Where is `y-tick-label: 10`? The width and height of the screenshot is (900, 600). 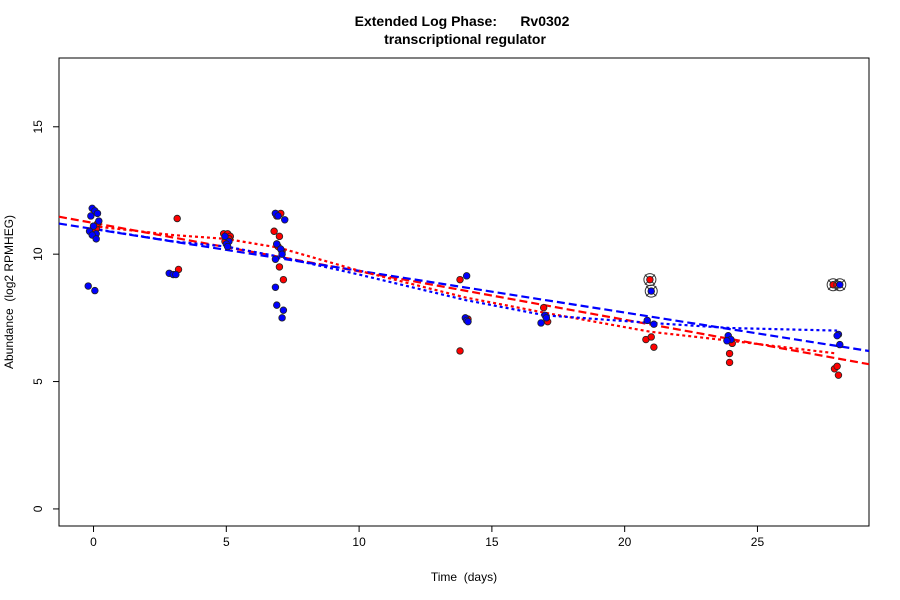 y-tick-label: 10 is located at coordinates (38, 254).